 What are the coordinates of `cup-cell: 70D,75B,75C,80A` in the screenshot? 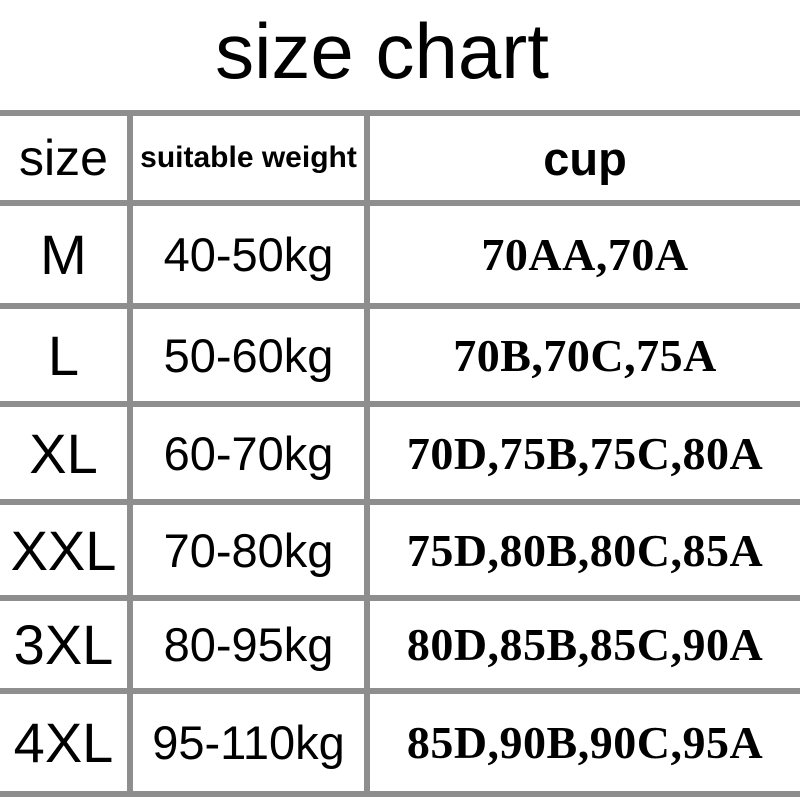 It's located at (585, 453).